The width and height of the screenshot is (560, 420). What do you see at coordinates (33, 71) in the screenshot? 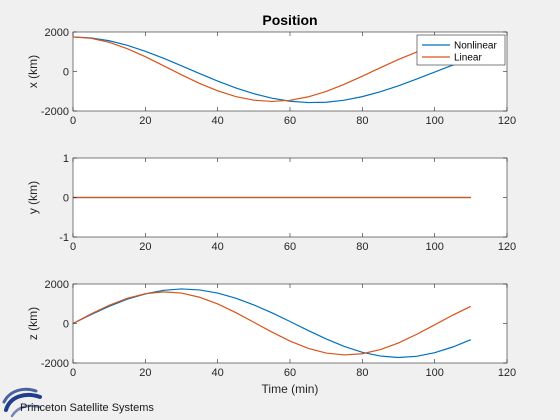
I see `y-axis-label: x (km)` at bounding box center [33, 71].